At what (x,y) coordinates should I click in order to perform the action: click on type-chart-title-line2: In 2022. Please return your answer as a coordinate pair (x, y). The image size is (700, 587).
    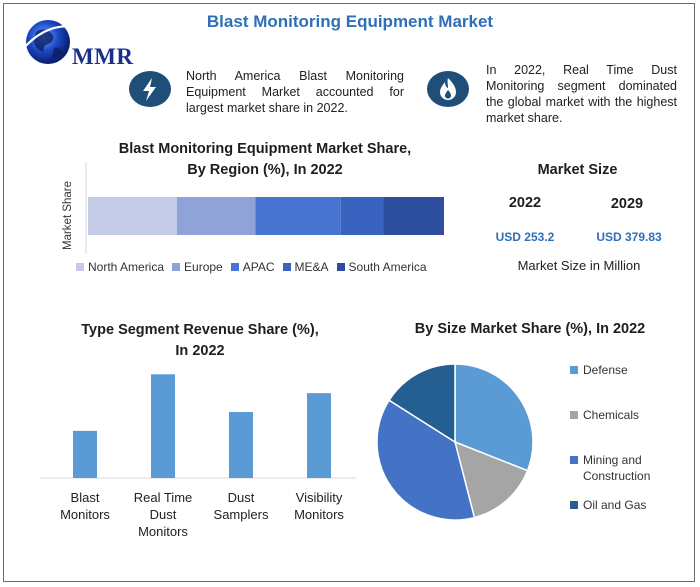
    Looking at the image, I should click on (200, 351).